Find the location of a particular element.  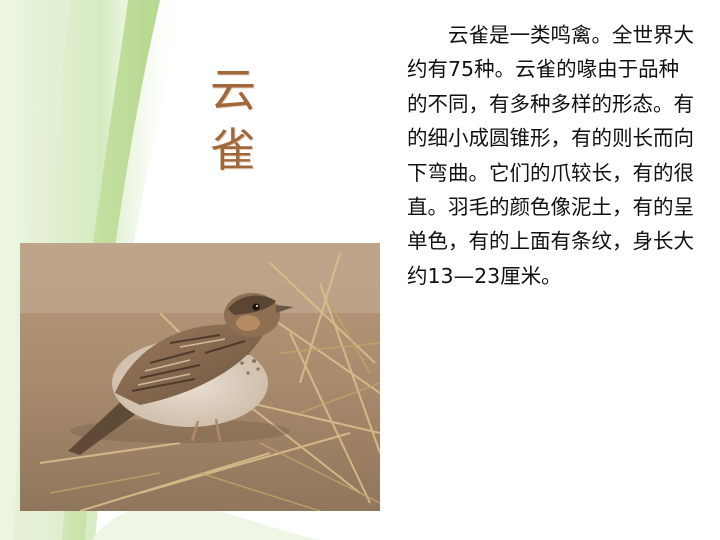

slide-title: 云 雀 is located at coordinates (233, 120).